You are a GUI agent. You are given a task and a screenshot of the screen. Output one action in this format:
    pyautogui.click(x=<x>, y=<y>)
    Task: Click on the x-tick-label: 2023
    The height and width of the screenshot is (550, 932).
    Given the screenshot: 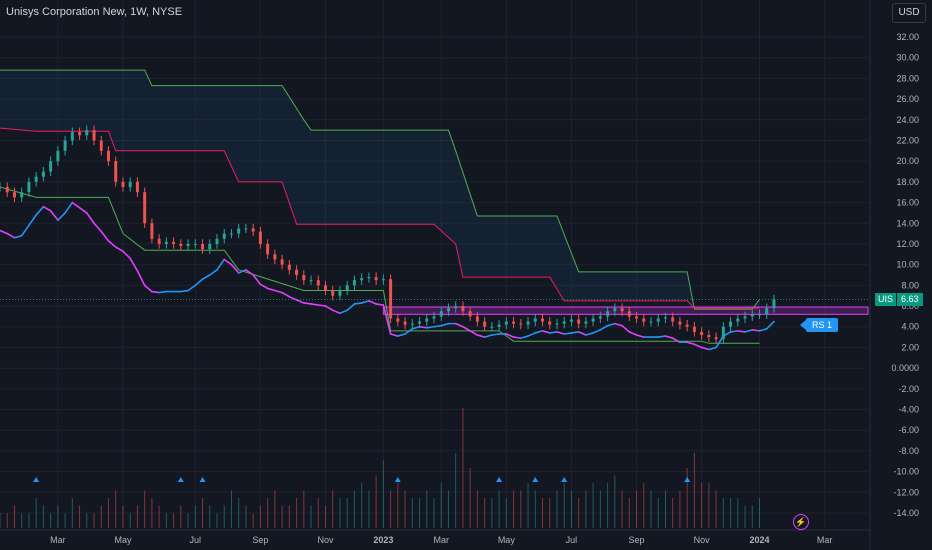 What is the action you would take?
    pyautogui.click(x=383, y=540)
    